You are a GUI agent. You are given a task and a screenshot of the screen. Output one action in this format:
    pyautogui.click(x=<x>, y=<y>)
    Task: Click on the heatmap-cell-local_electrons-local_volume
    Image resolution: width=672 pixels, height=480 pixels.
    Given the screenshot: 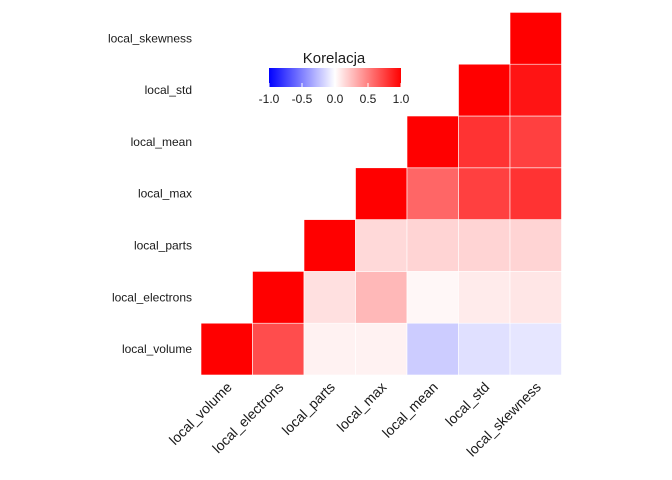 What is the action you would take?
    pyautogui.click(x=278, y=349)
    